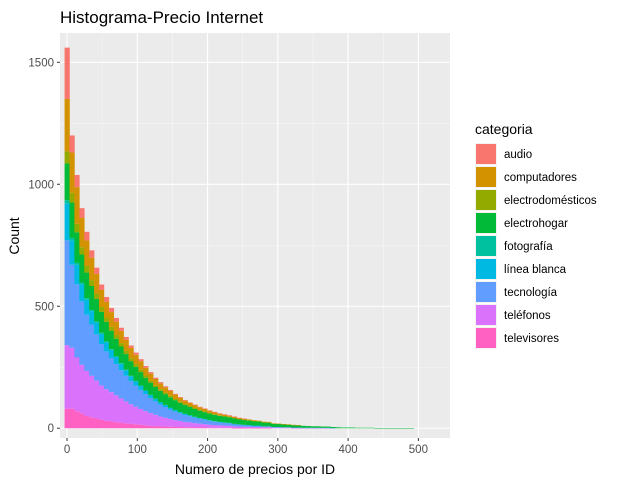  I want to click on x-axis-title: Numero de precios por ID, so click(255, 469).